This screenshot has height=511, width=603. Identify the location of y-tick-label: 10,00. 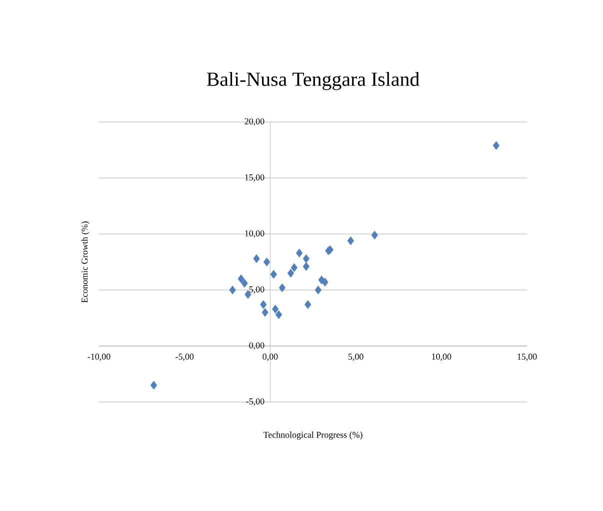
(254, 234).